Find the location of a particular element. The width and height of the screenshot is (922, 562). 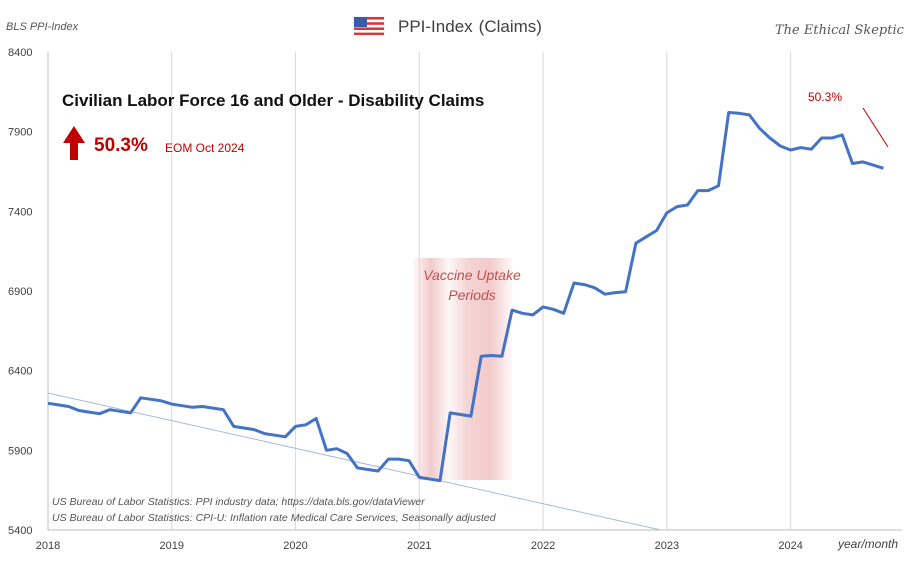

y-tick-5900: 5900 is located at coordinates (20, 451).